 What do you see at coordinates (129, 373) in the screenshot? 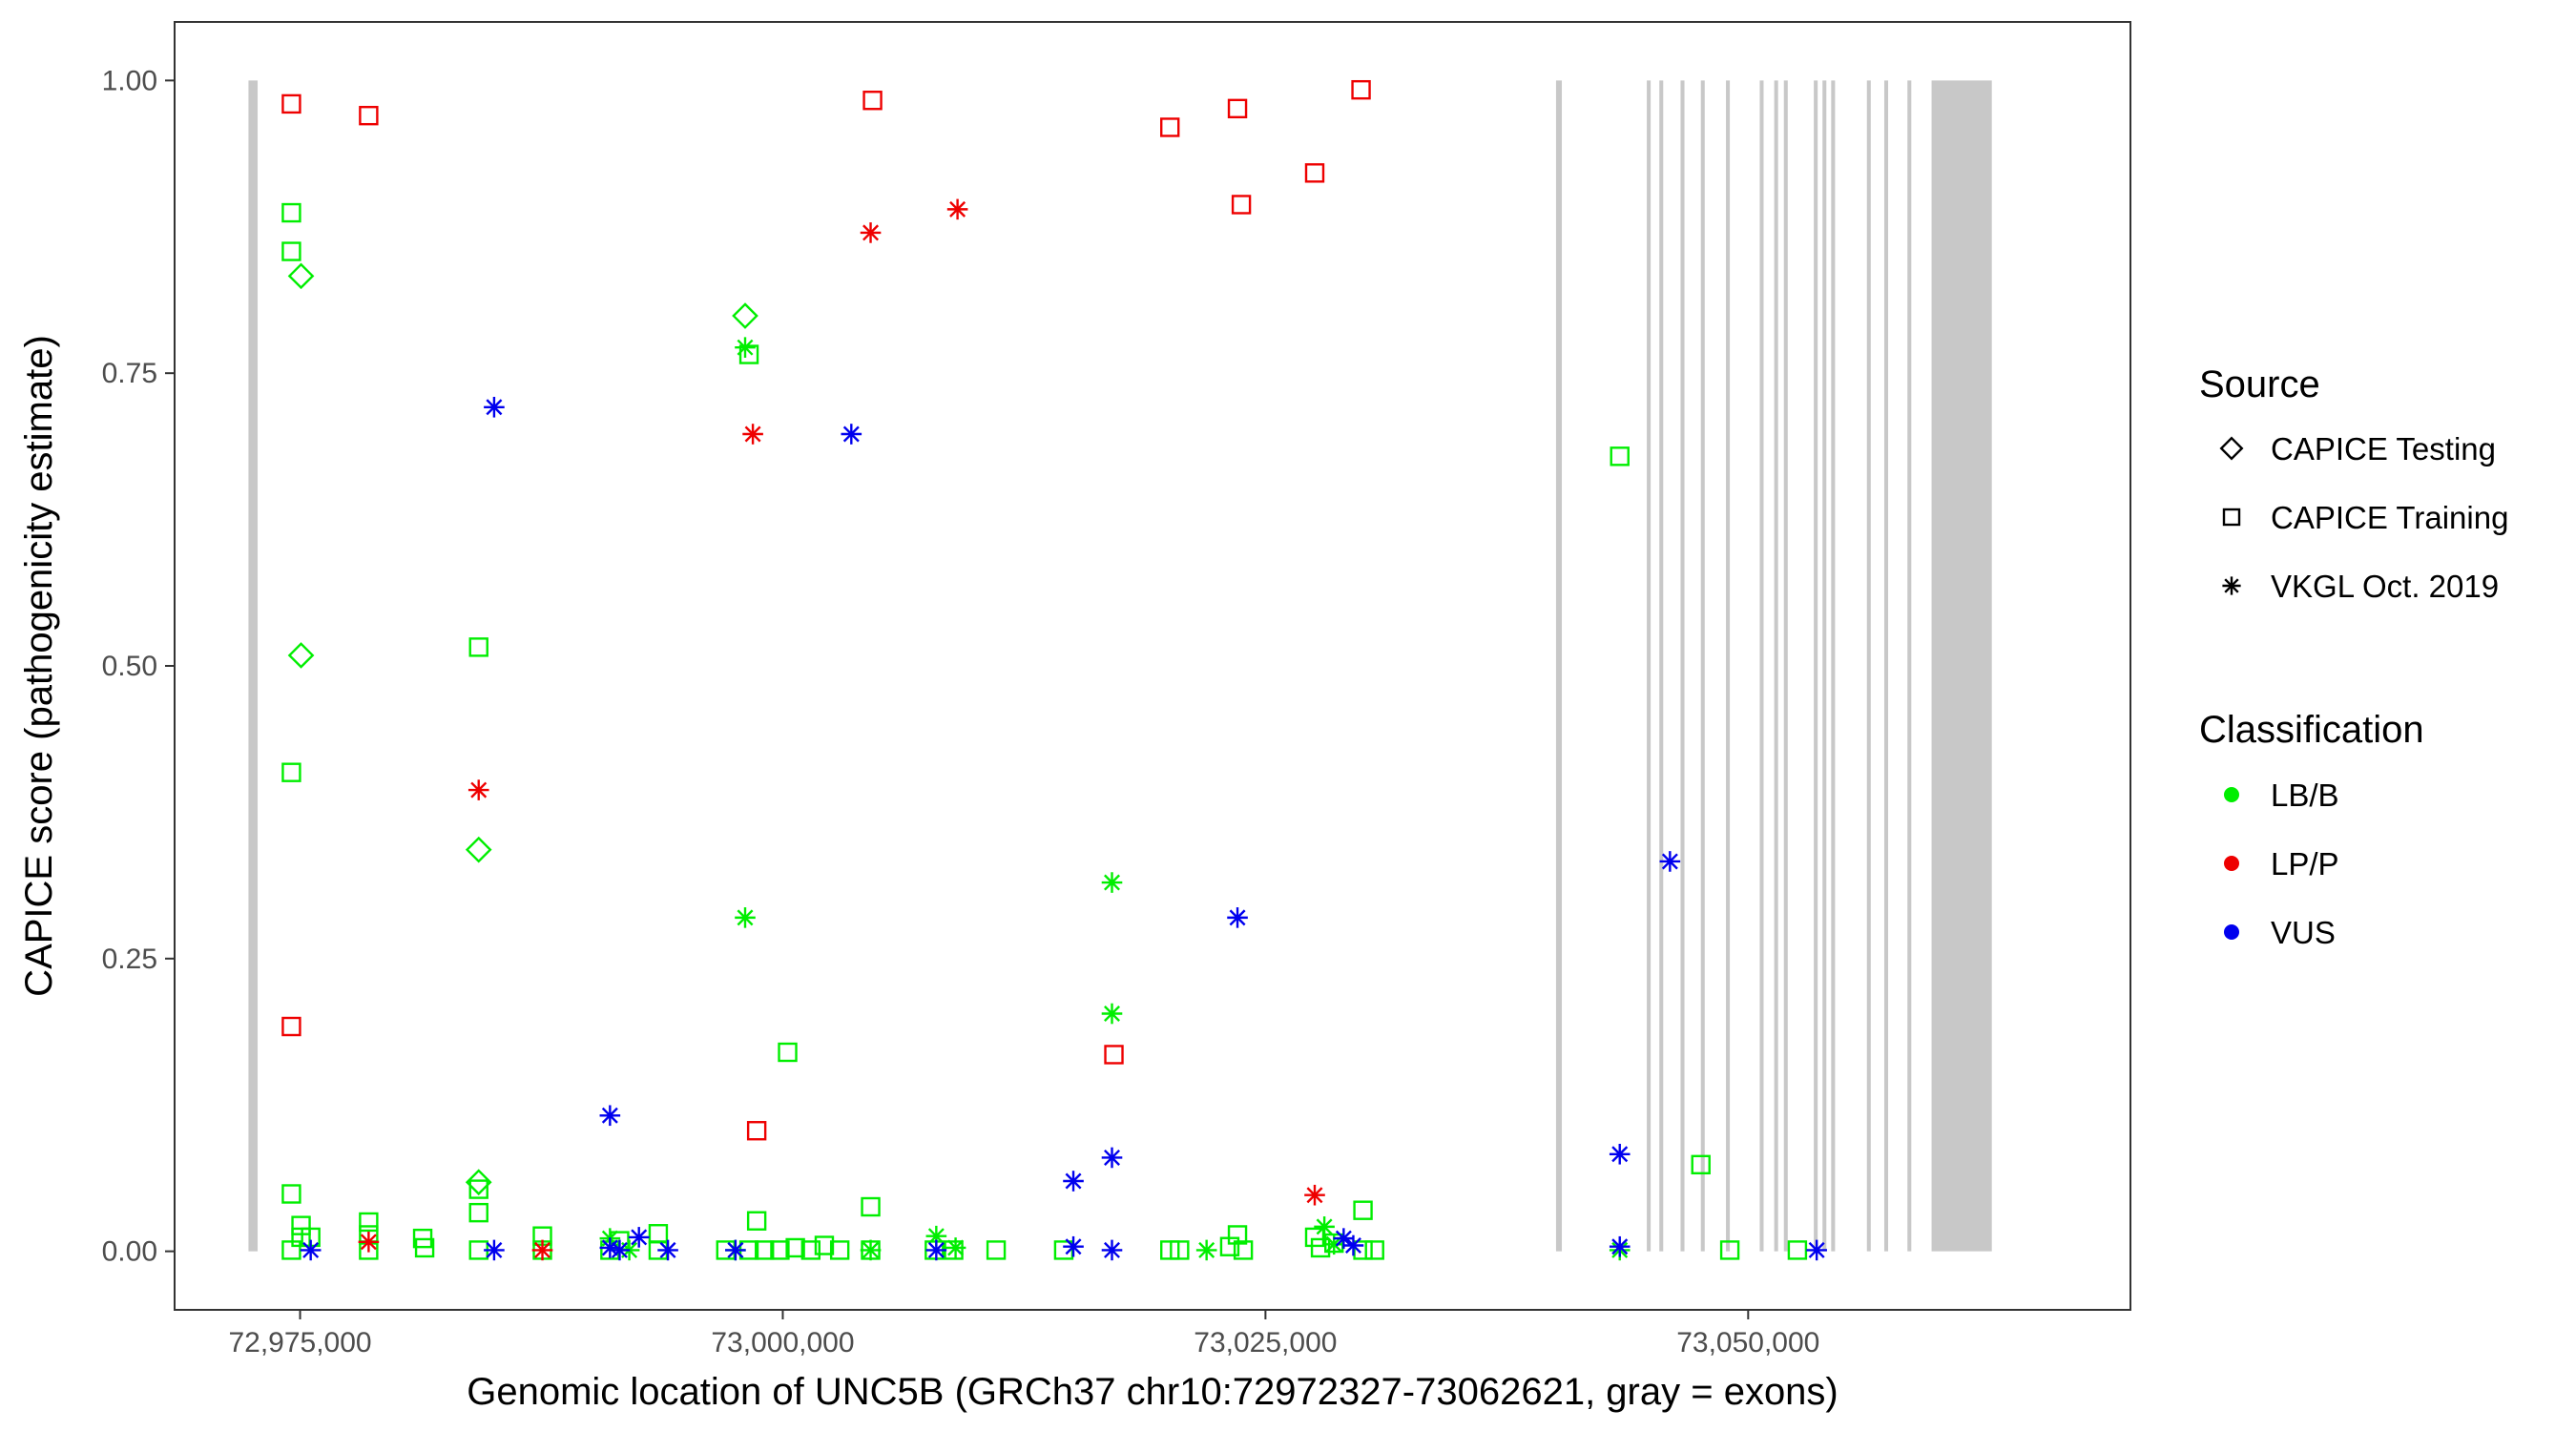
I see `y-tick-label: 0.75` at bounding box center [129, 373].